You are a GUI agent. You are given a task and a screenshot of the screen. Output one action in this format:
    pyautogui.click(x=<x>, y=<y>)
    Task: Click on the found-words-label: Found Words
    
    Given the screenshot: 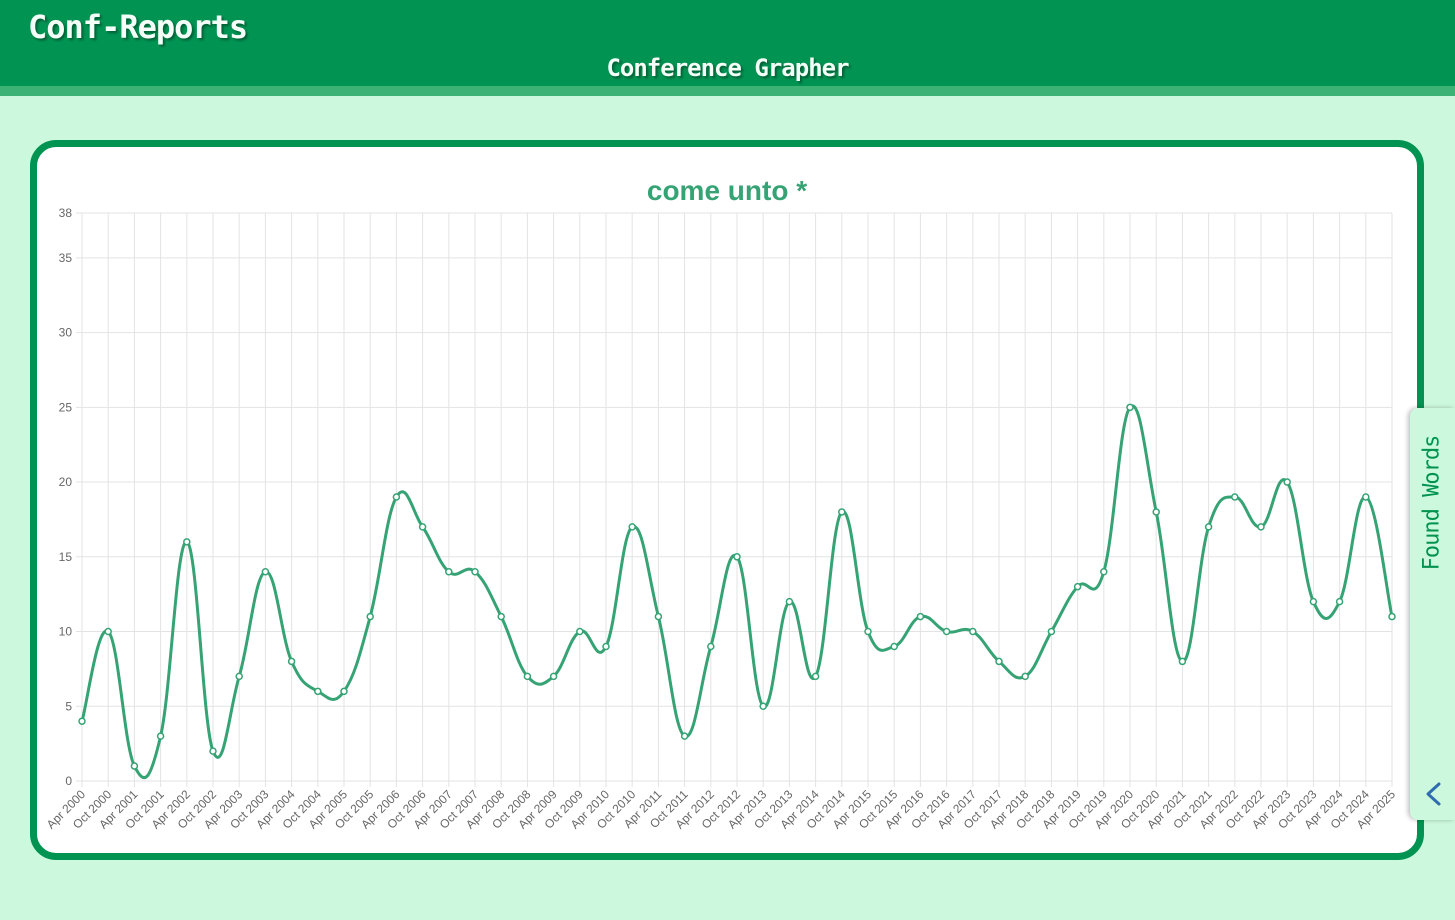 What is the action you would take?
    pyautogui.click(x=1432, y=503)
    